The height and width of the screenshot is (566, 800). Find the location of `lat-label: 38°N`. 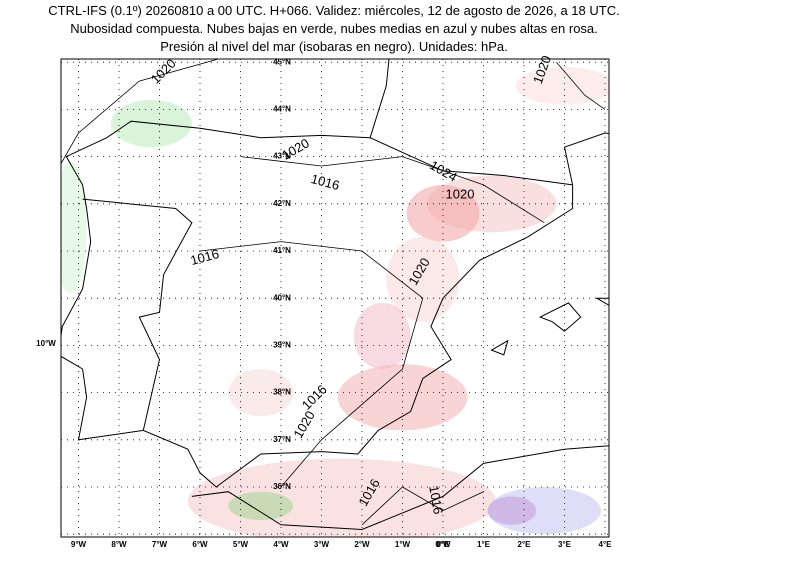

lat-label: 38°N is located at coordinates (282, 392).